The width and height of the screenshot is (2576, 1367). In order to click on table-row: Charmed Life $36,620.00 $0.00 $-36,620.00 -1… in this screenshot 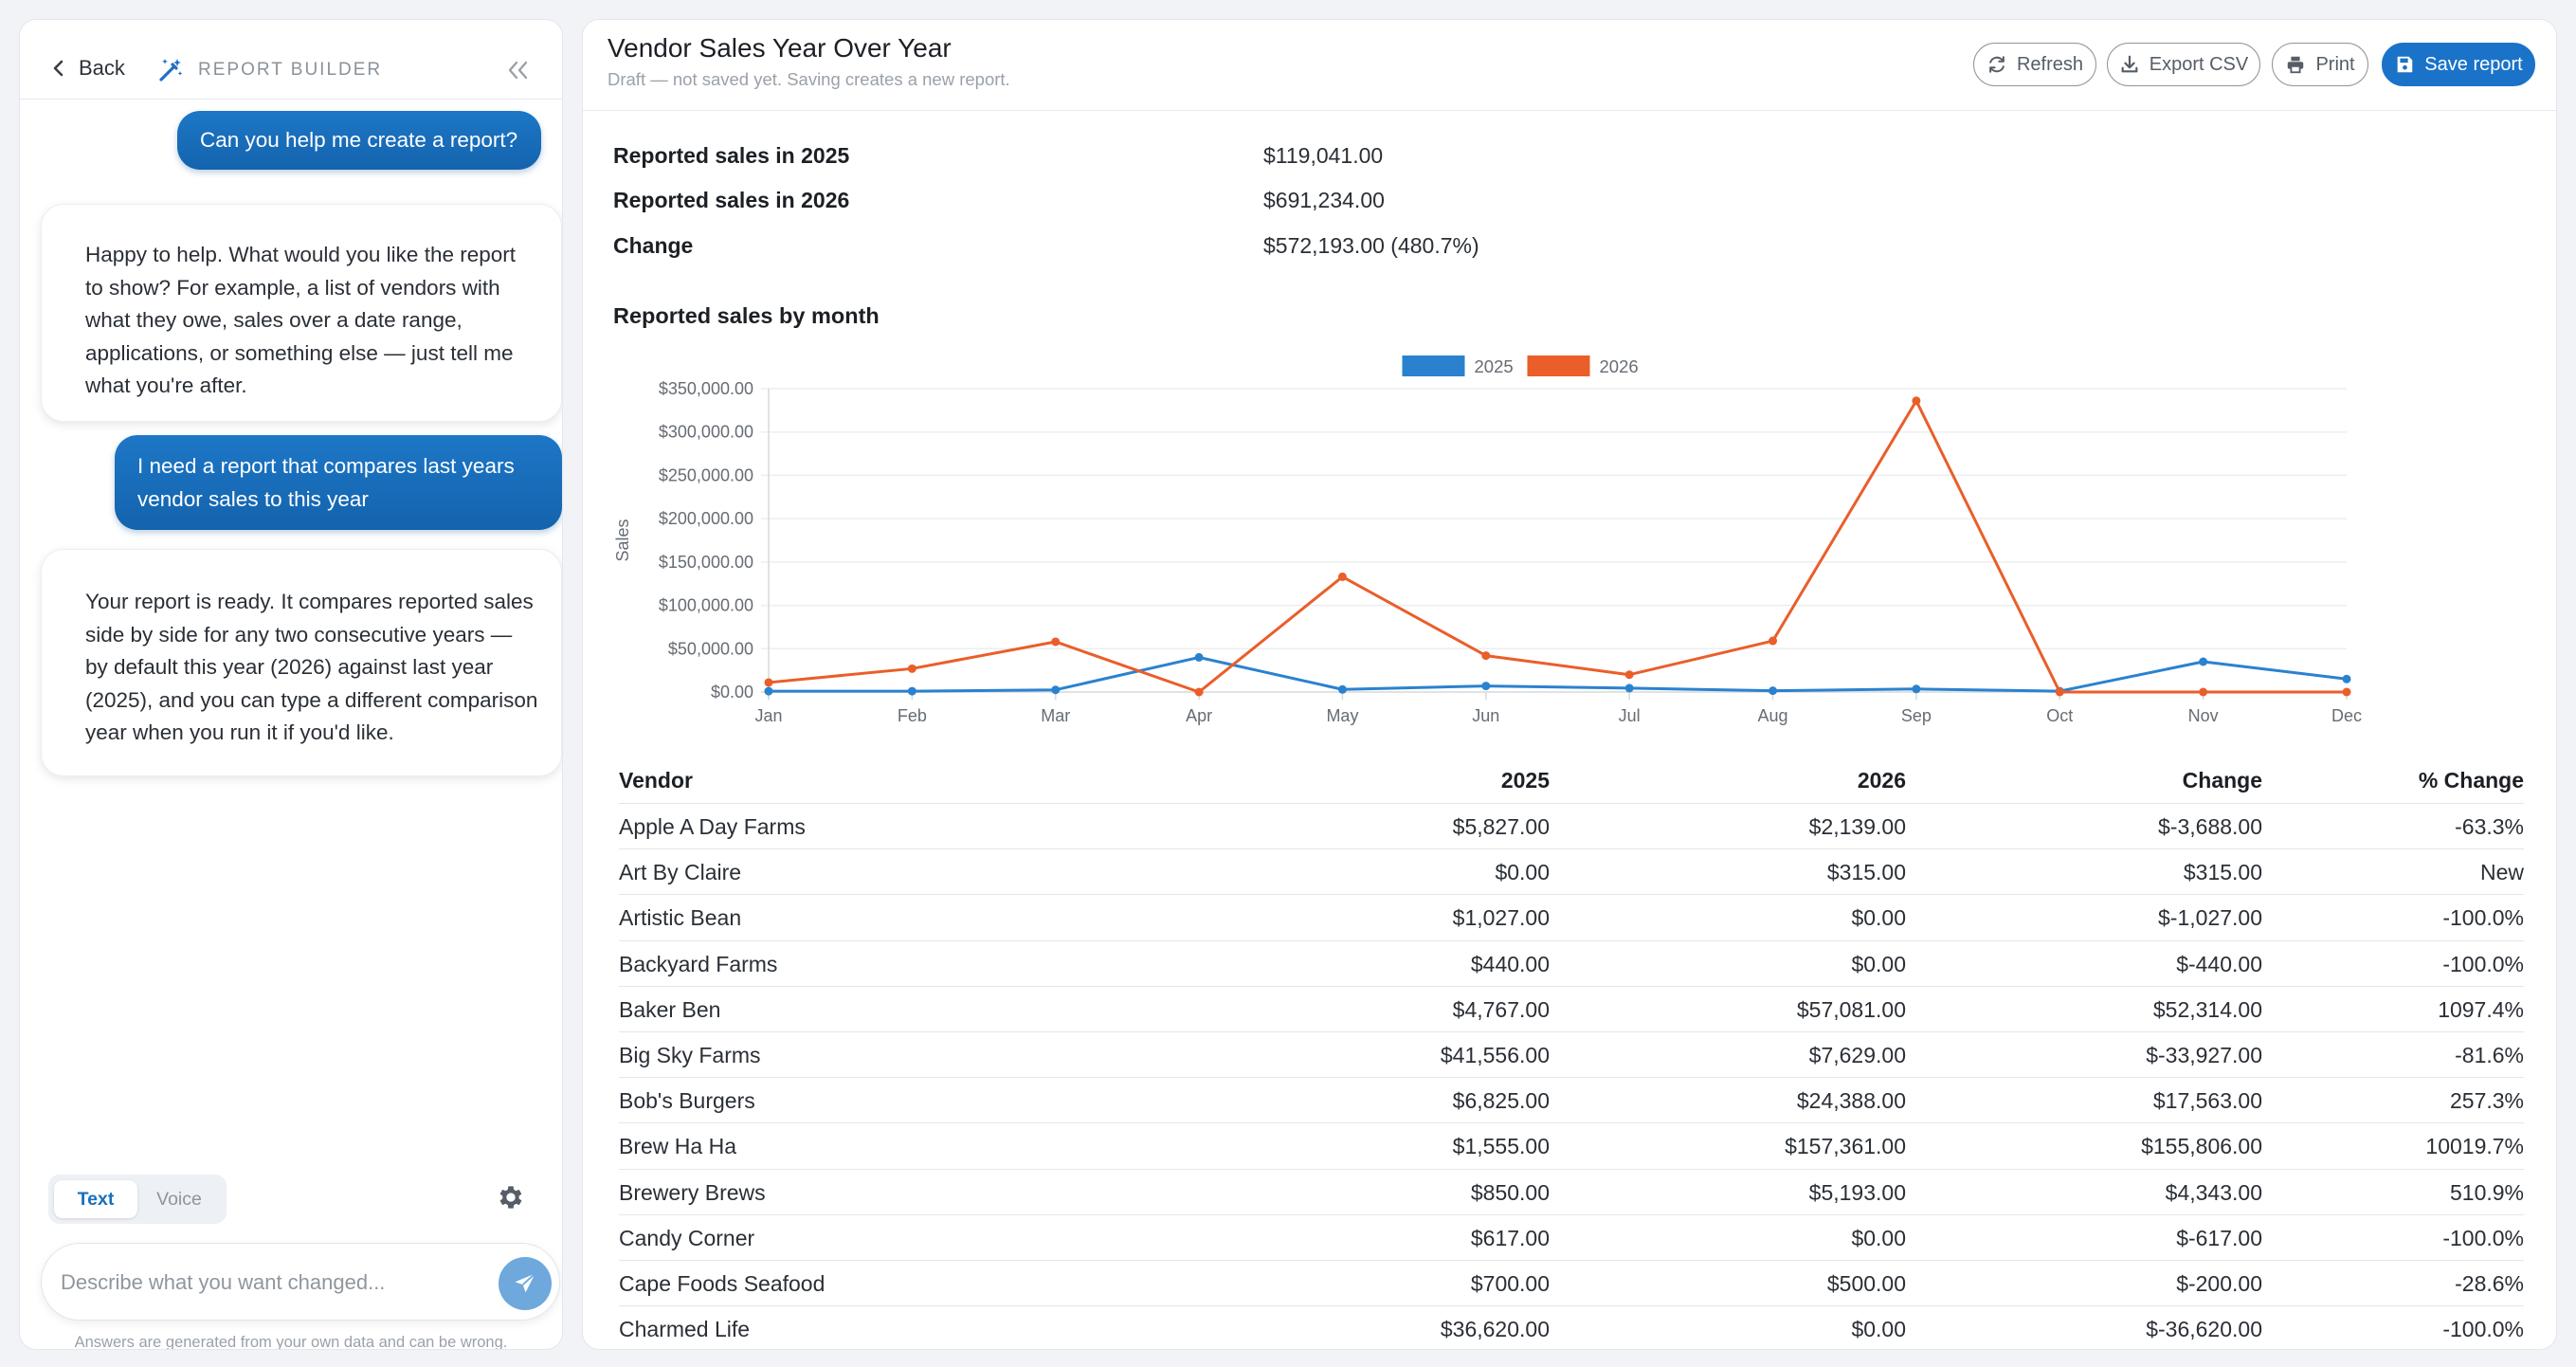, I will do `click(1571, 1327)`.